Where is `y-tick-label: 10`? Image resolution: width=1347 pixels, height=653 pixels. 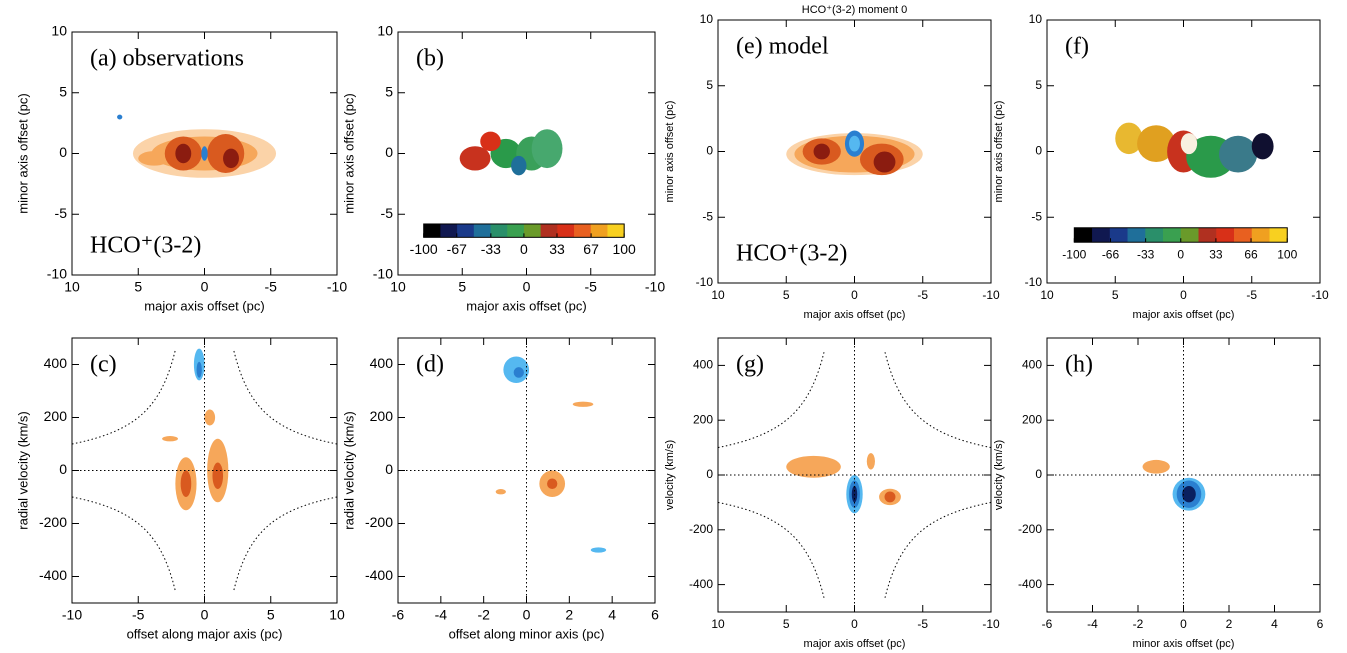 y-tick-label: 10 is located at coordinates (385, 31).